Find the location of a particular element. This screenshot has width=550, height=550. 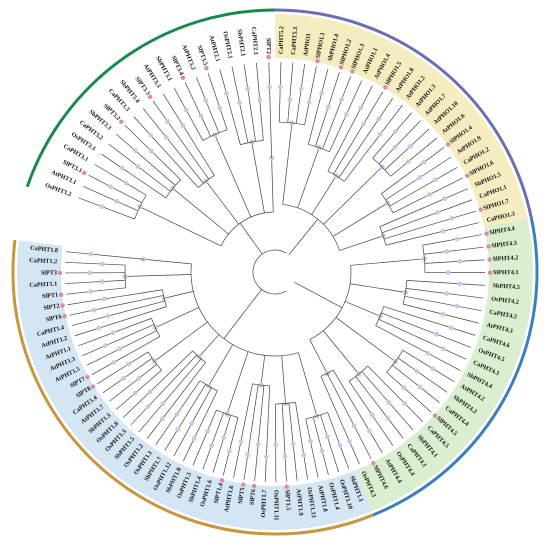

leaf-label: CaPHT5.3 is located at coordinates (294, 41).